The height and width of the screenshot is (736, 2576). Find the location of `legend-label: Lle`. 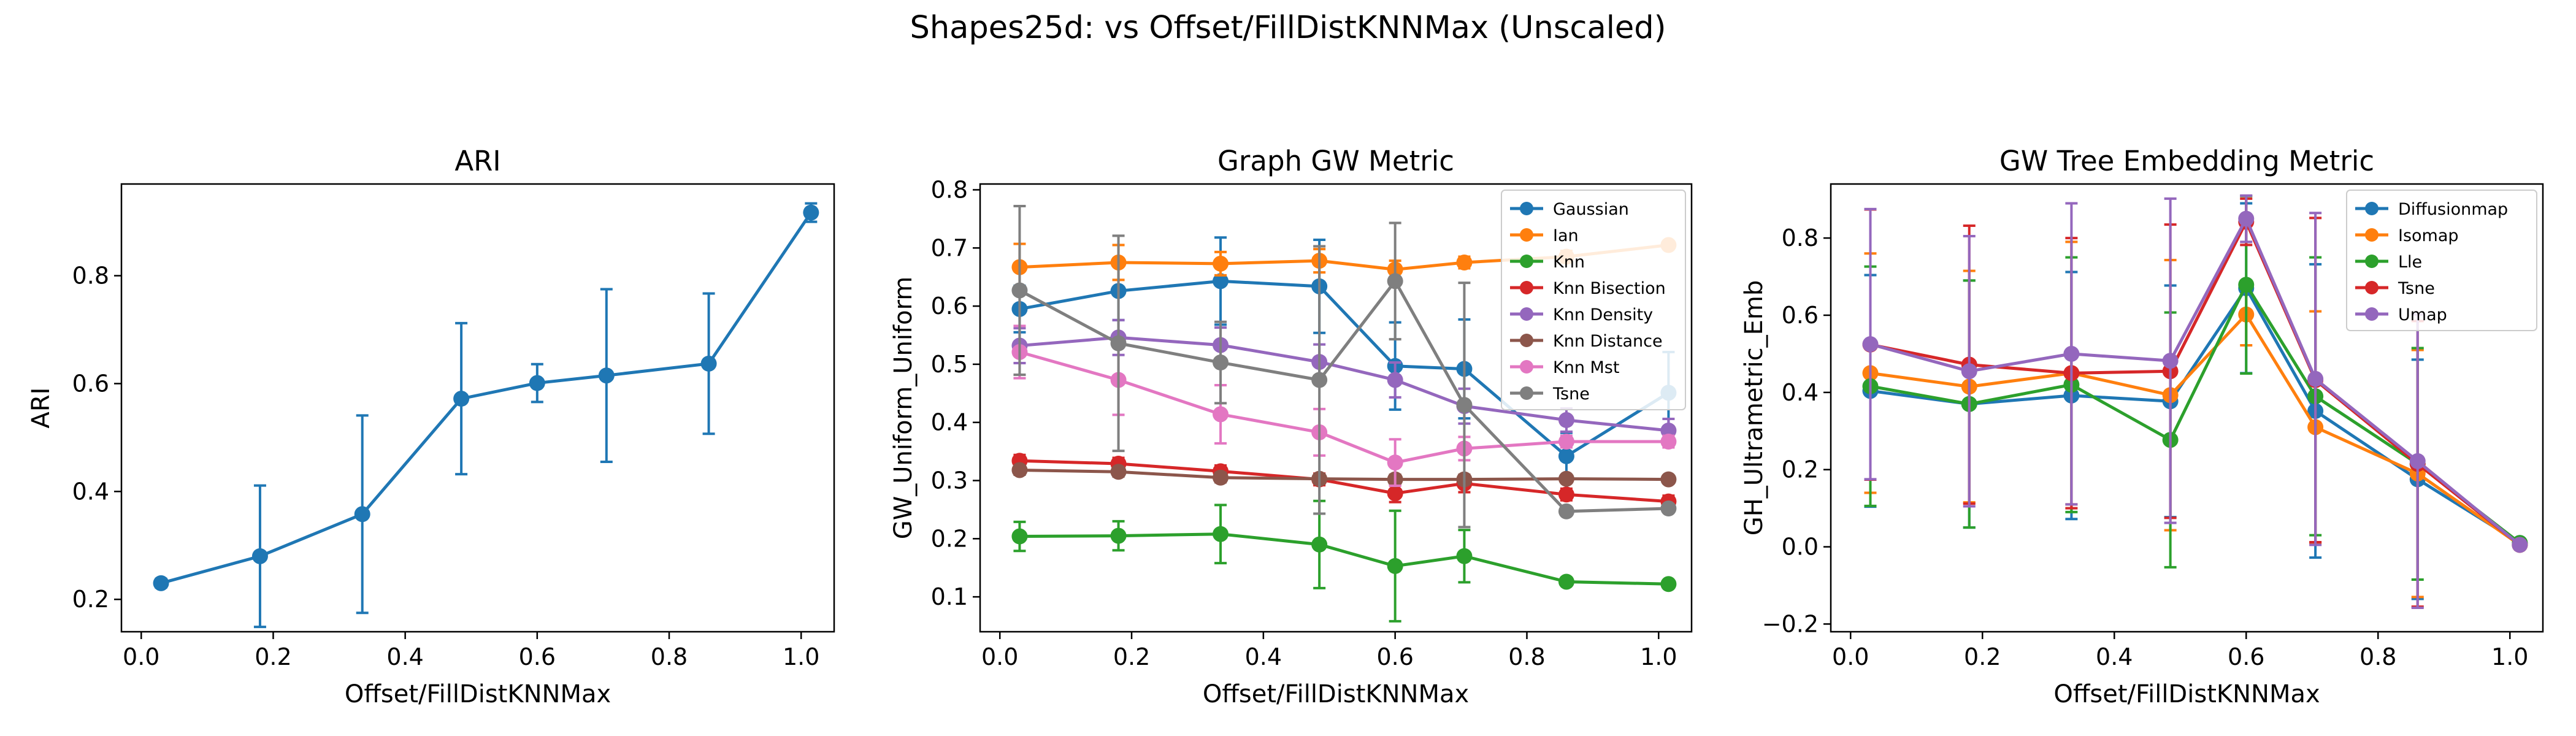

legend-label: Lle is located at coordinates (2410, 262).